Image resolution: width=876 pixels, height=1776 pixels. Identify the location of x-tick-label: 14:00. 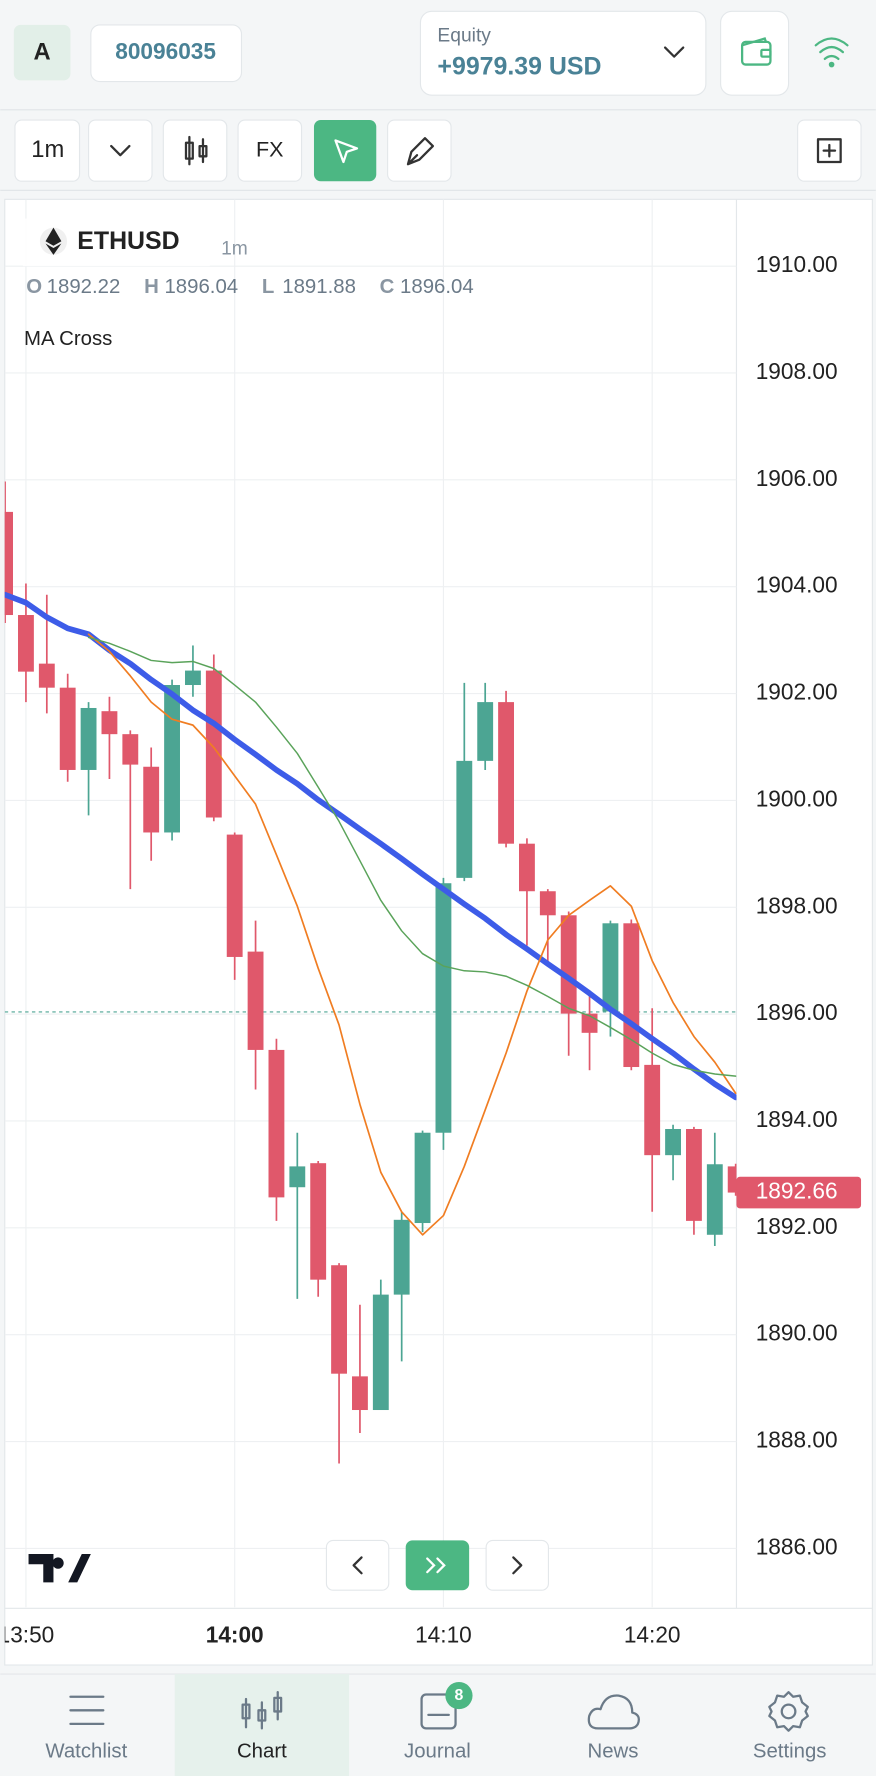
(235, 1635).